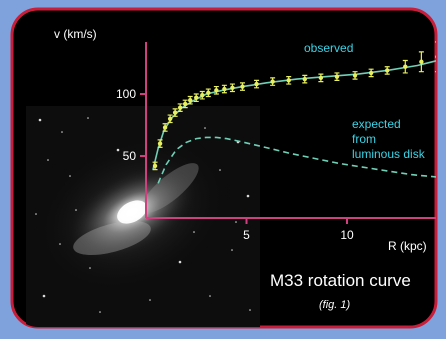 Image resolution: width=446 pixels, height=339 pixels. Describe the element at coordinates (126, 94) in the screenshot. I see `y-tick-label: 100` at that location.